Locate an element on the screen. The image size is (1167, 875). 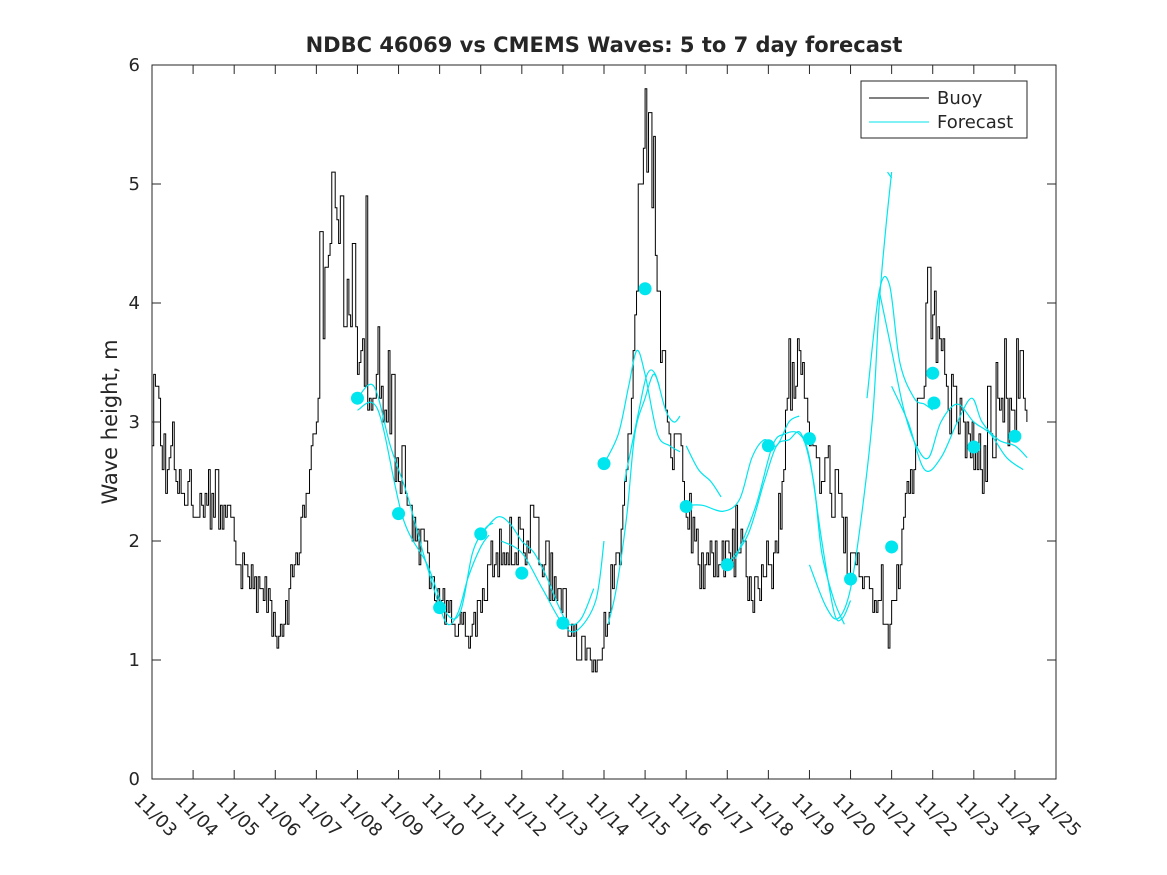
y-tick-label: 2 is located at coordinates (134, 541).